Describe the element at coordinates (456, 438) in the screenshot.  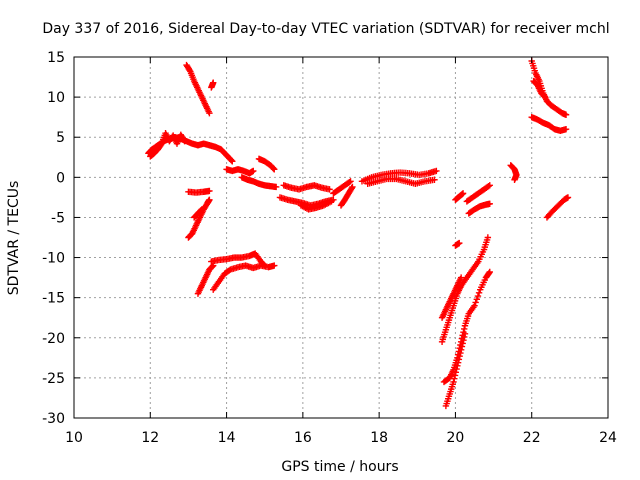
I see `x-tick-label: 20` at that location.